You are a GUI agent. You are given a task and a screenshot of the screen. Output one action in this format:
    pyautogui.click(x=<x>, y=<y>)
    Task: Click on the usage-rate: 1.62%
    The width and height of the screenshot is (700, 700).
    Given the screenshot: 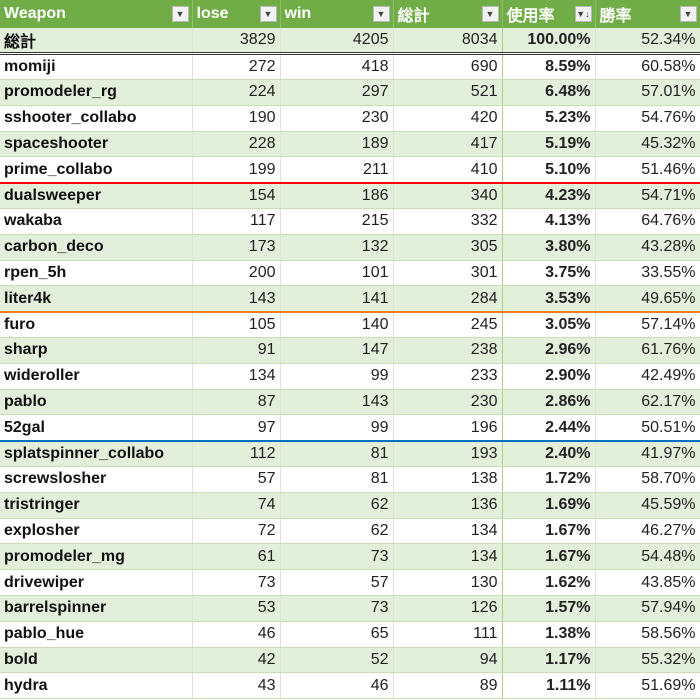 What is the action you would take?
    pyautogui.click(x=549, y=583)
    